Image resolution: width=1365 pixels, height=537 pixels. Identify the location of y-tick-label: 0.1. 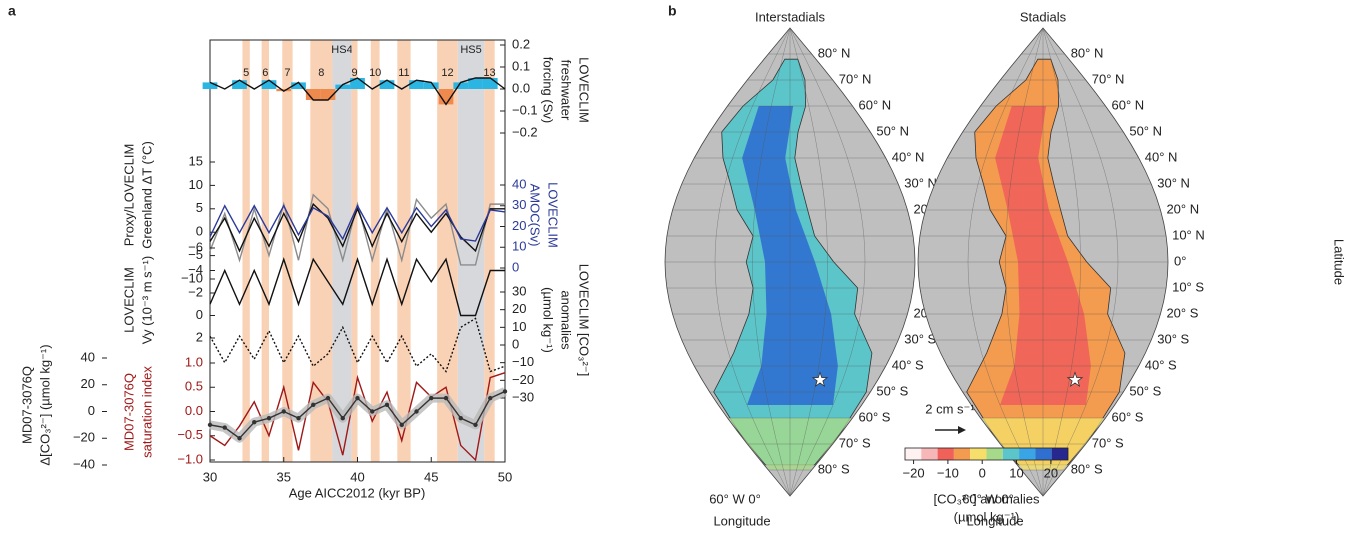
(521, 65).